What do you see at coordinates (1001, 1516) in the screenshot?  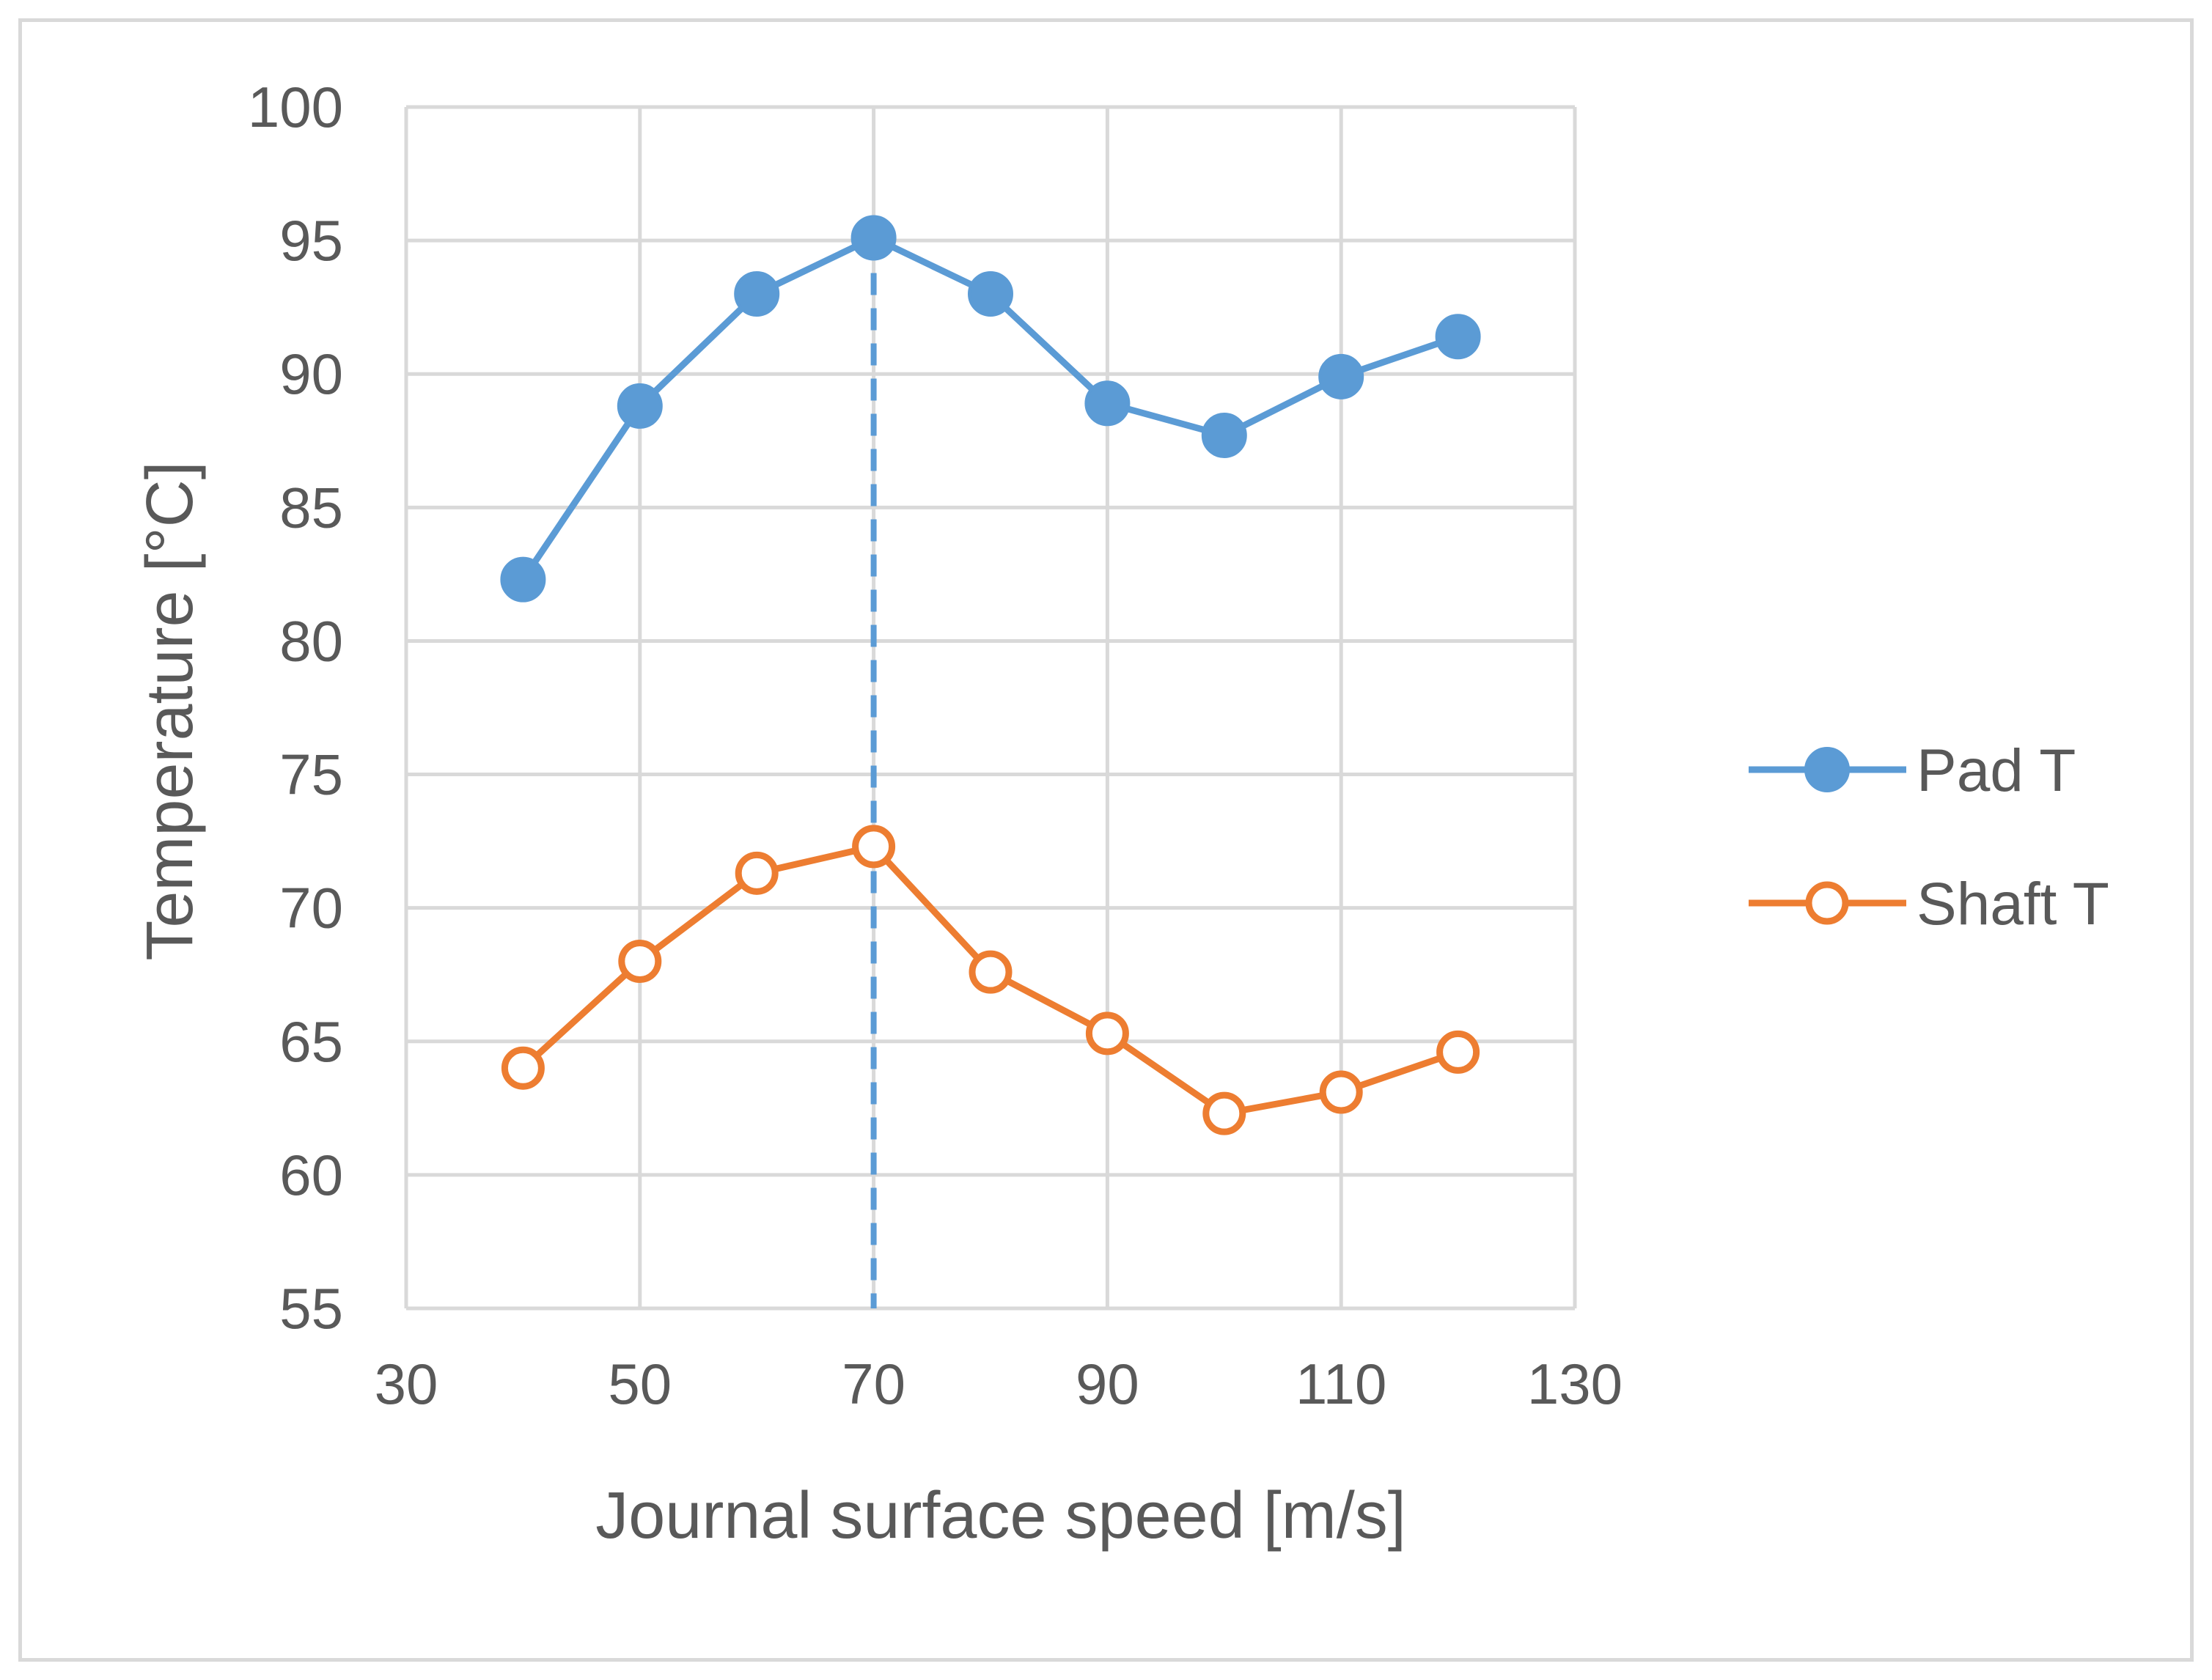 I see `x-axis-title: Journal surface speed [m/s]` at bounding box center [1001, 1516].